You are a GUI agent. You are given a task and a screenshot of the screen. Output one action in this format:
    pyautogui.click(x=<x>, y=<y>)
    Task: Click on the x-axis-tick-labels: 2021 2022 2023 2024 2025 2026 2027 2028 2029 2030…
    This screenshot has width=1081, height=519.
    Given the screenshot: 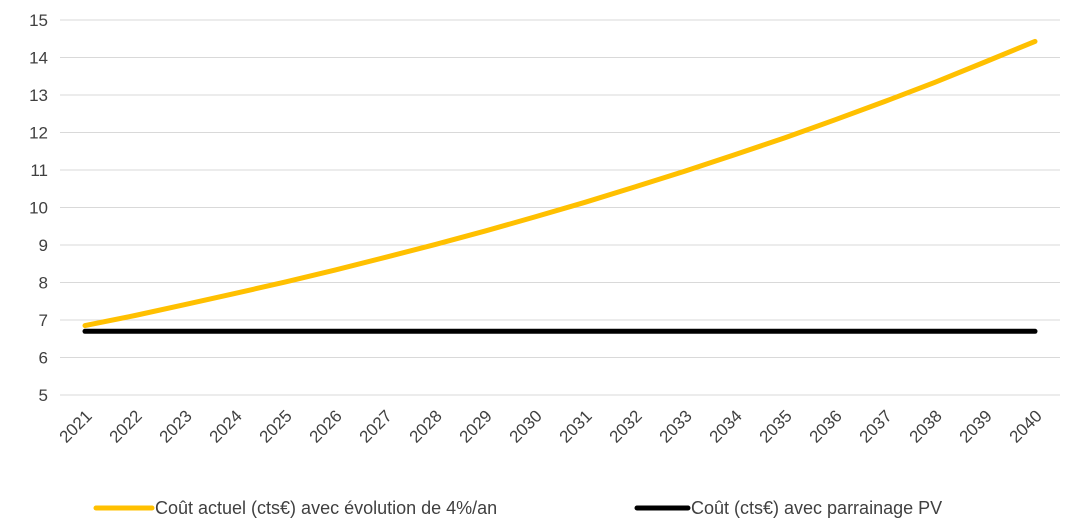 What is the action you would take?
    pyautogui.click(x=551, y=426)
    